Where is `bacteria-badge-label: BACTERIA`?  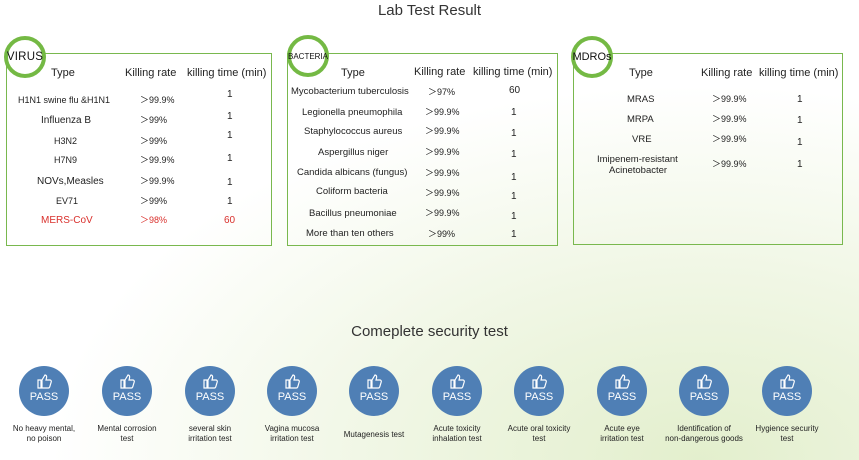
bacteria-badge-label: BACTERIA is located at coordinates (308, 56).